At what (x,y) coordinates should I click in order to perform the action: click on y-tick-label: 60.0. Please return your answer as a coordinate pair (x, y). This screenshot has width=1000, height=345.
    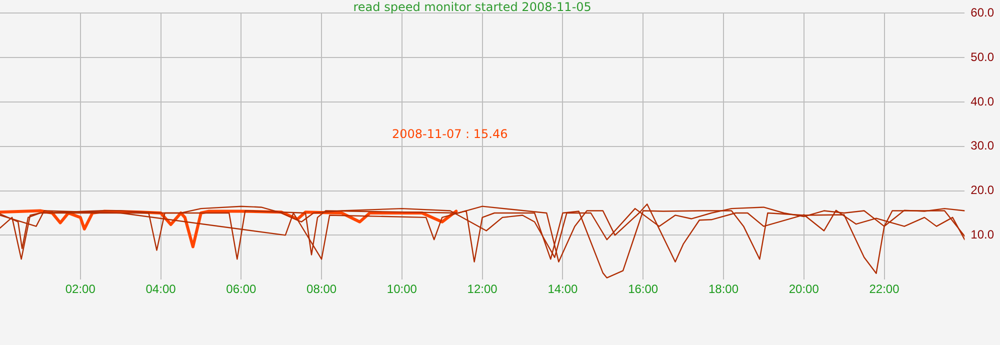
    Looking at the image, I should click on (982, 13).